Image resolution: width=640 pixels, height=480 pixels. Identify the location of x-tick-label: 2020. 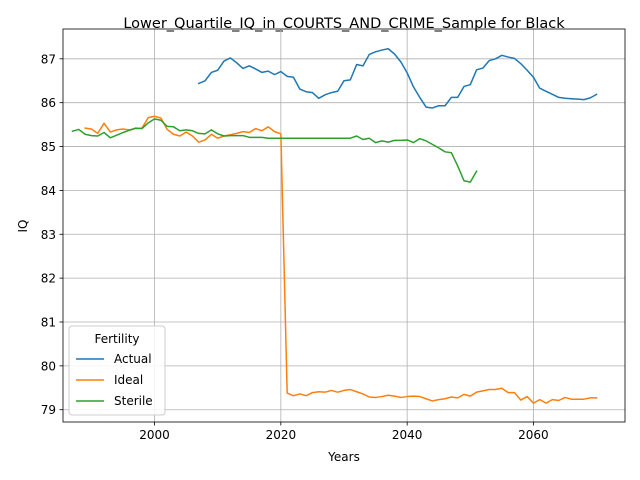
(281, 435).